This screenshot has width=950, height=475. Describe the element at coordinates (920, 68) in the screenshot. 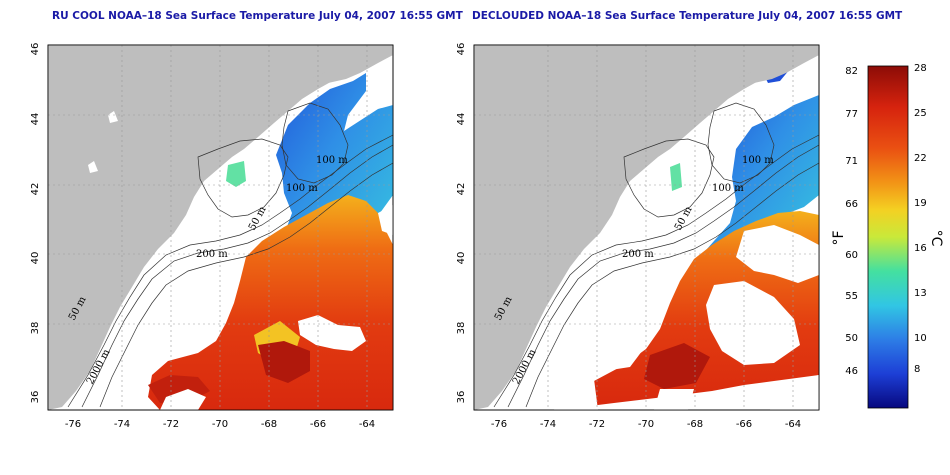

I see `c-tick: 28` at that location.